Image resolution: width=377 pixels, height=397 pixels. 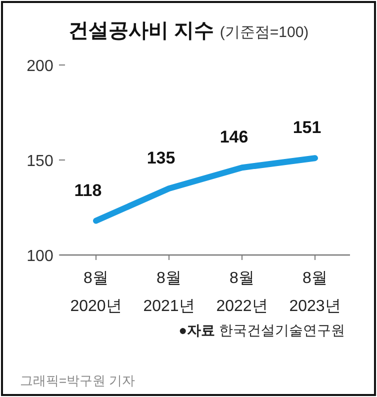 What do you see at coordinates (78, 380) in the screenshot?
I see `text: 그래픽=박구원 기자` at bounding box center [78, 380].